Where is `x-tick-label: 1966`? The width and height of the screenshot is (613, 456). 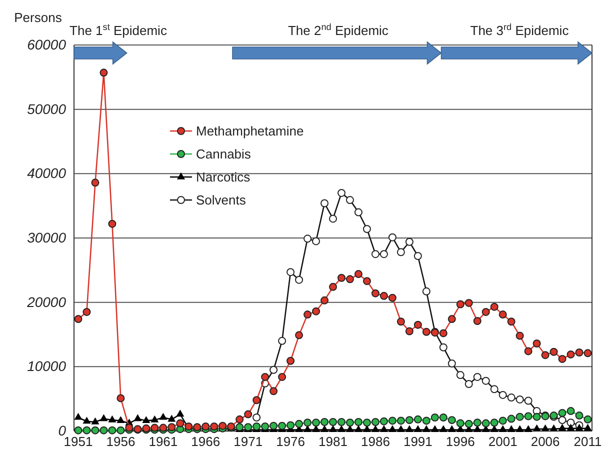 x-tick-label: 1966 is located at coordinates (205, 442).